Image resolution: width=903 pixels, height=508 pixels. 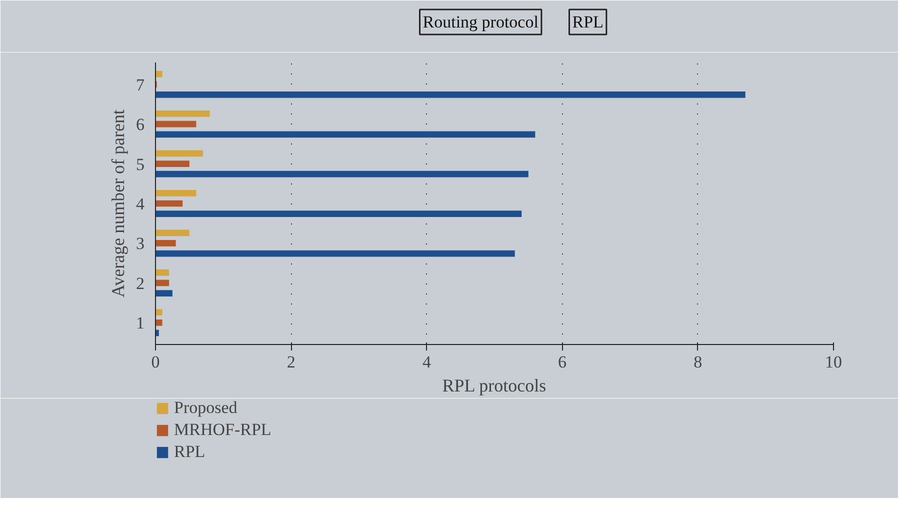 What do you see at coordinates (223, 430) in the screenshot?
I see `legend-label: MRHOF-RPL` at bounding box center [223, 430].